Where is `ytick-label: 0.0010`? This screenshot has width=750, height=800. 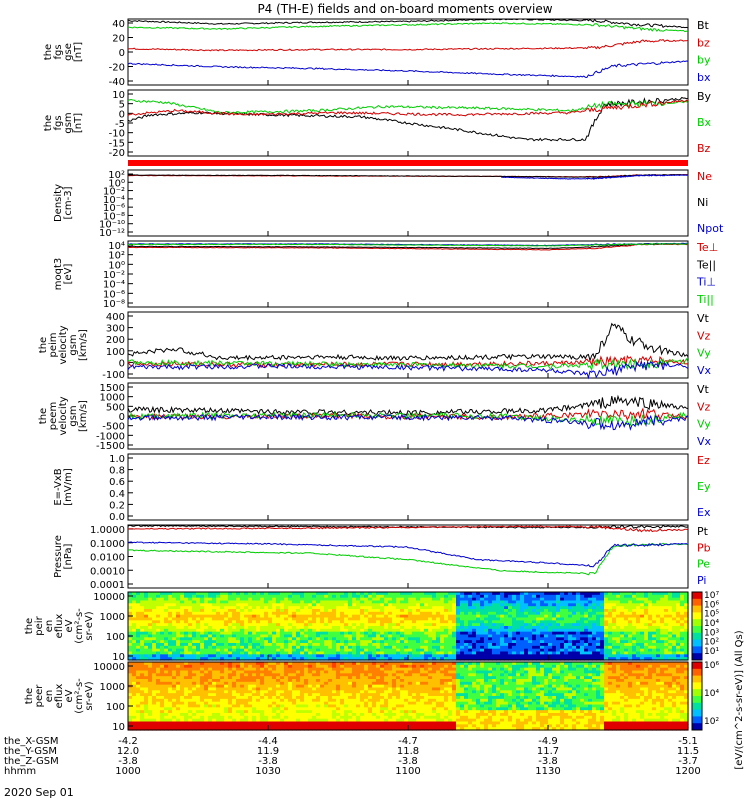
ytick-label: 0.0010 is located at coordinates (107, 571).